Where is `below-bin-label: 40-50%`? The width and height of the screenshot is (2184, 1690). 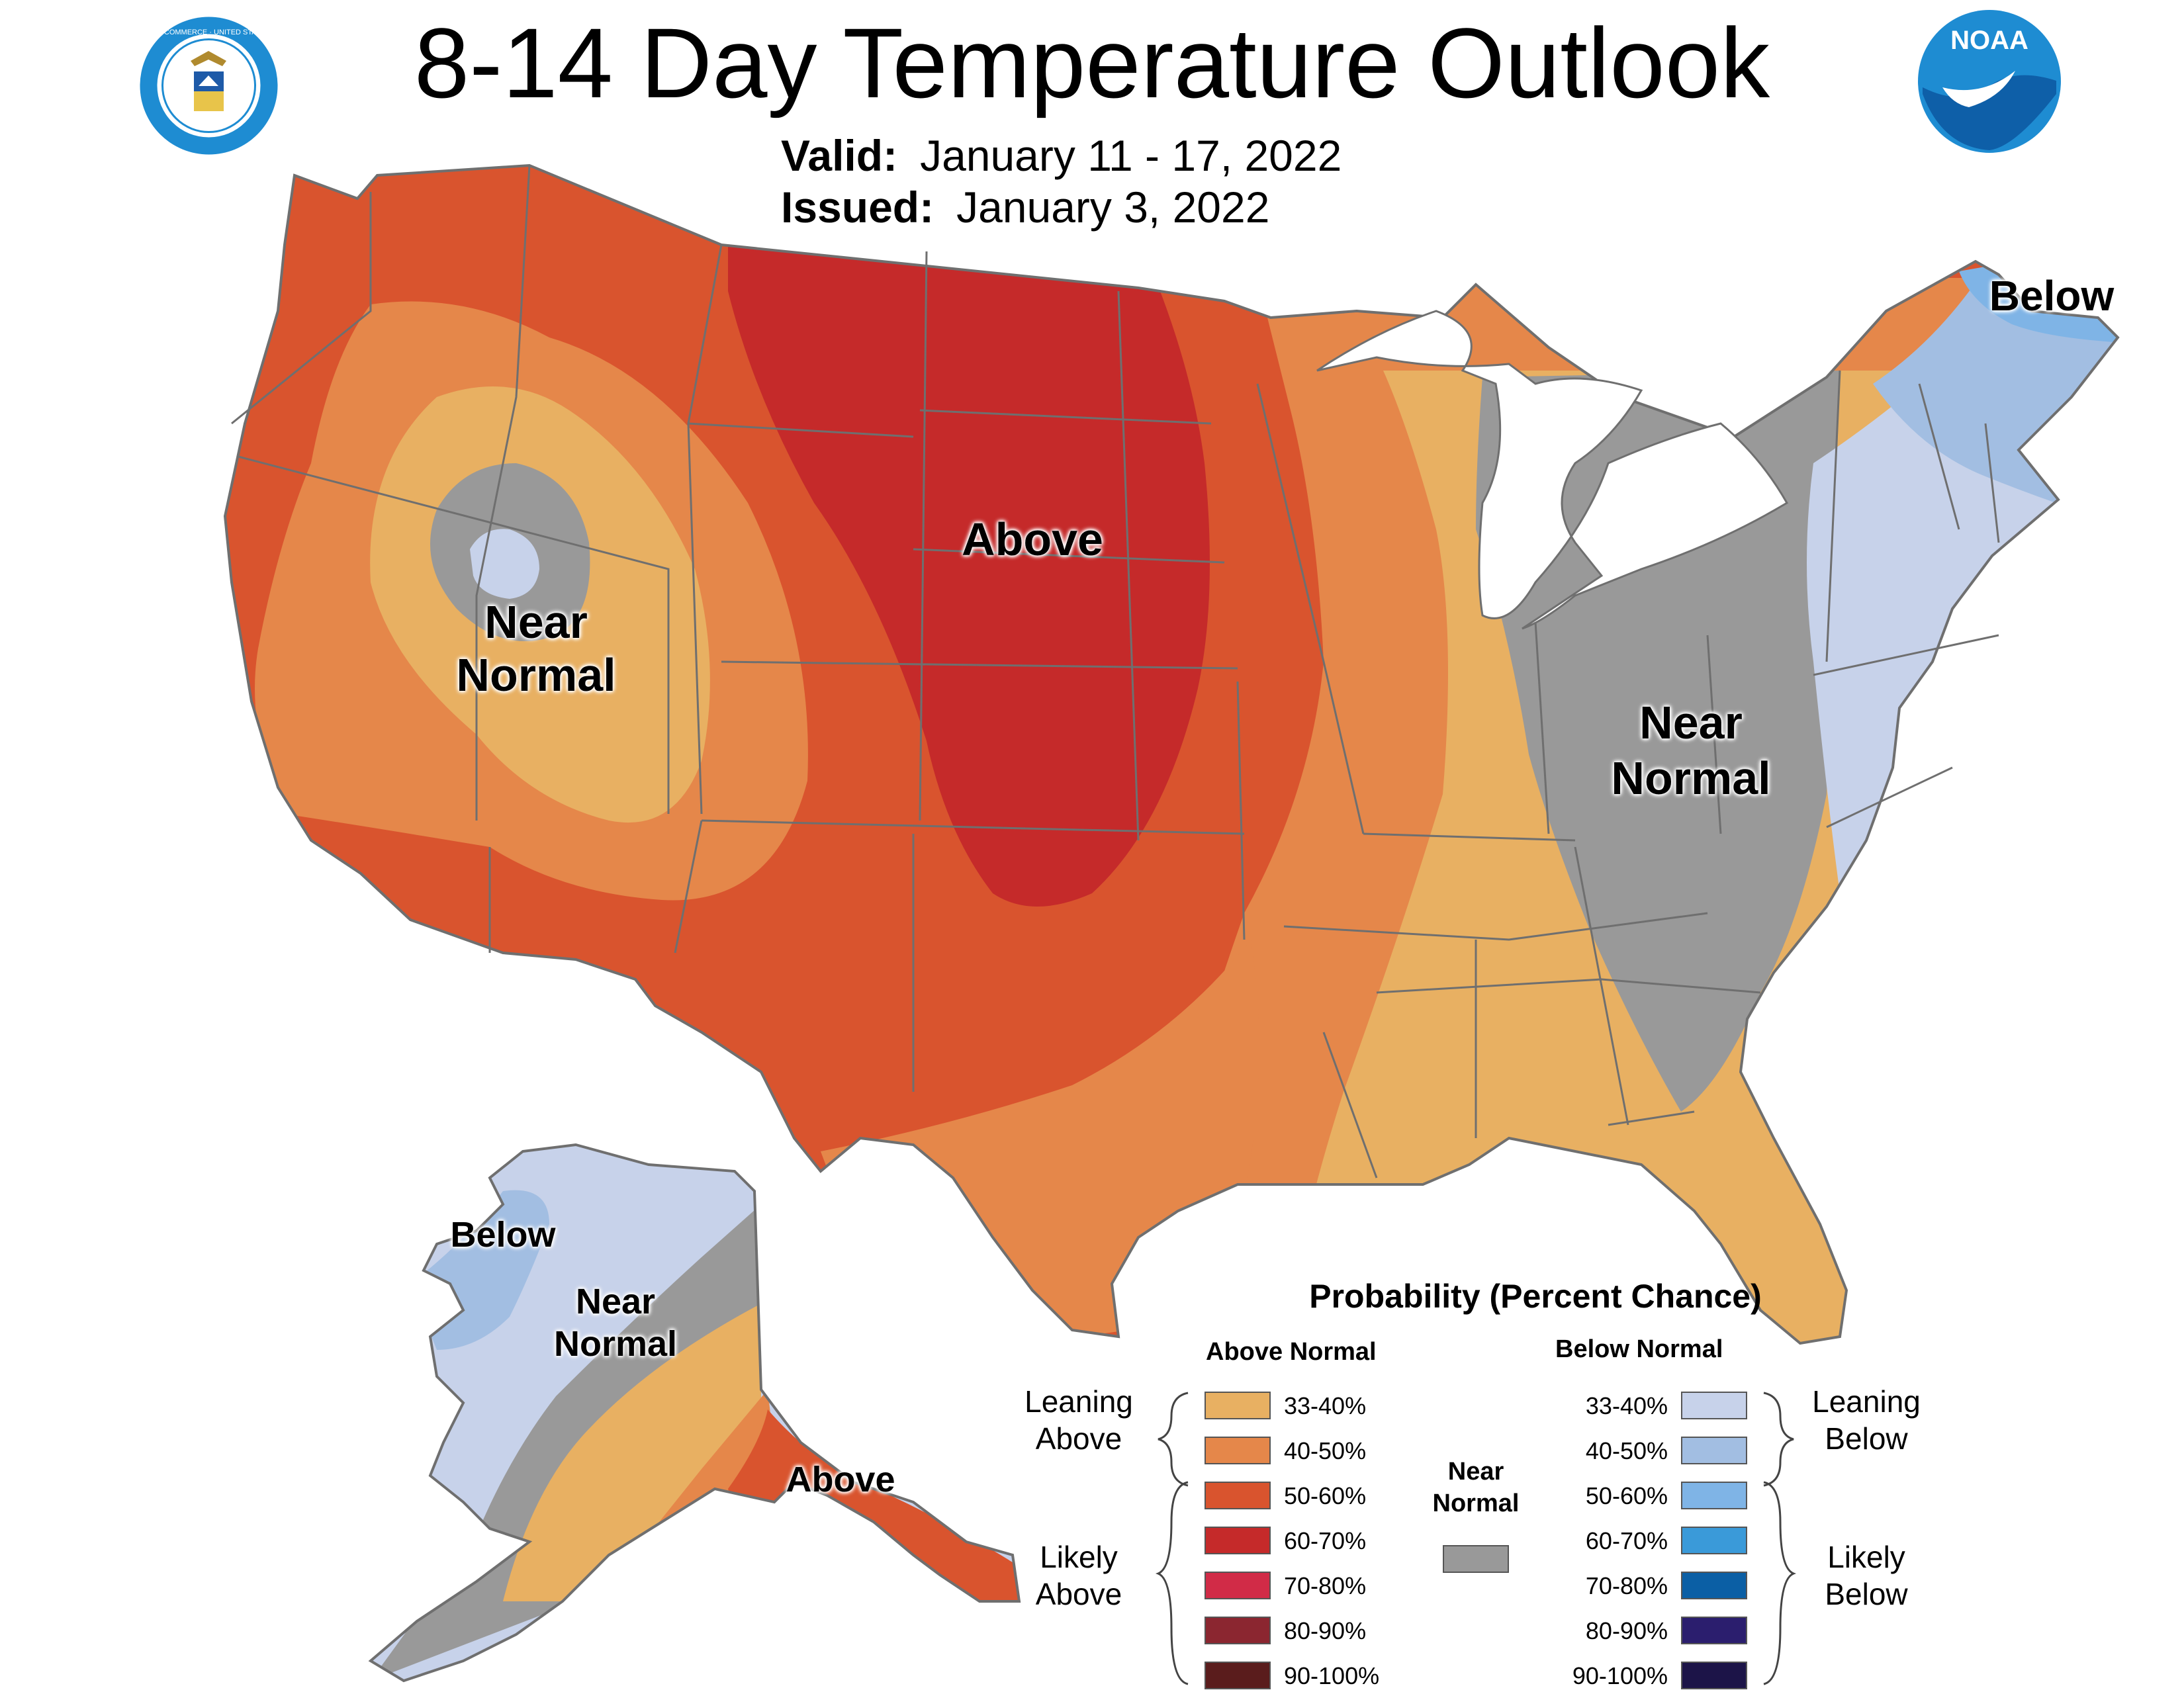
below-bin-label: 40-50% is located at coordinates (1627, 1450).